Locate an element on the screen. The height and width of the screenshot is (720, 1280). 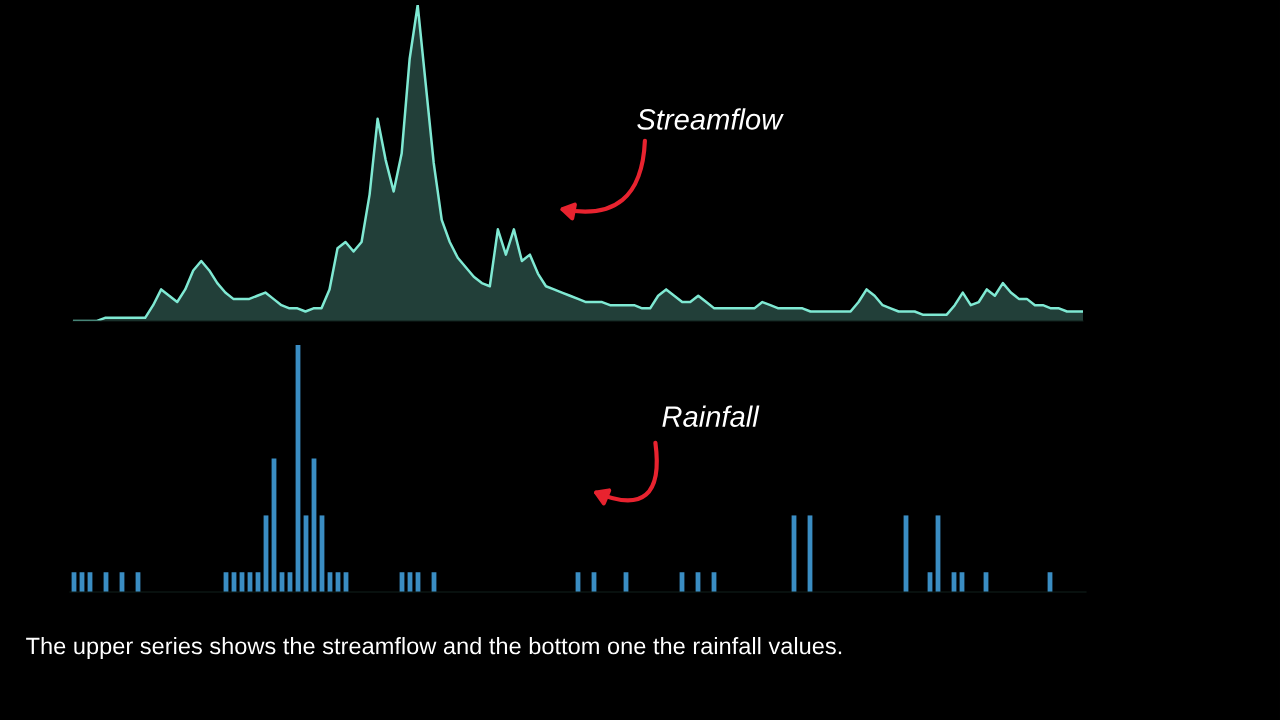
annotation: Rainfall is located at coordinates (711, 416).